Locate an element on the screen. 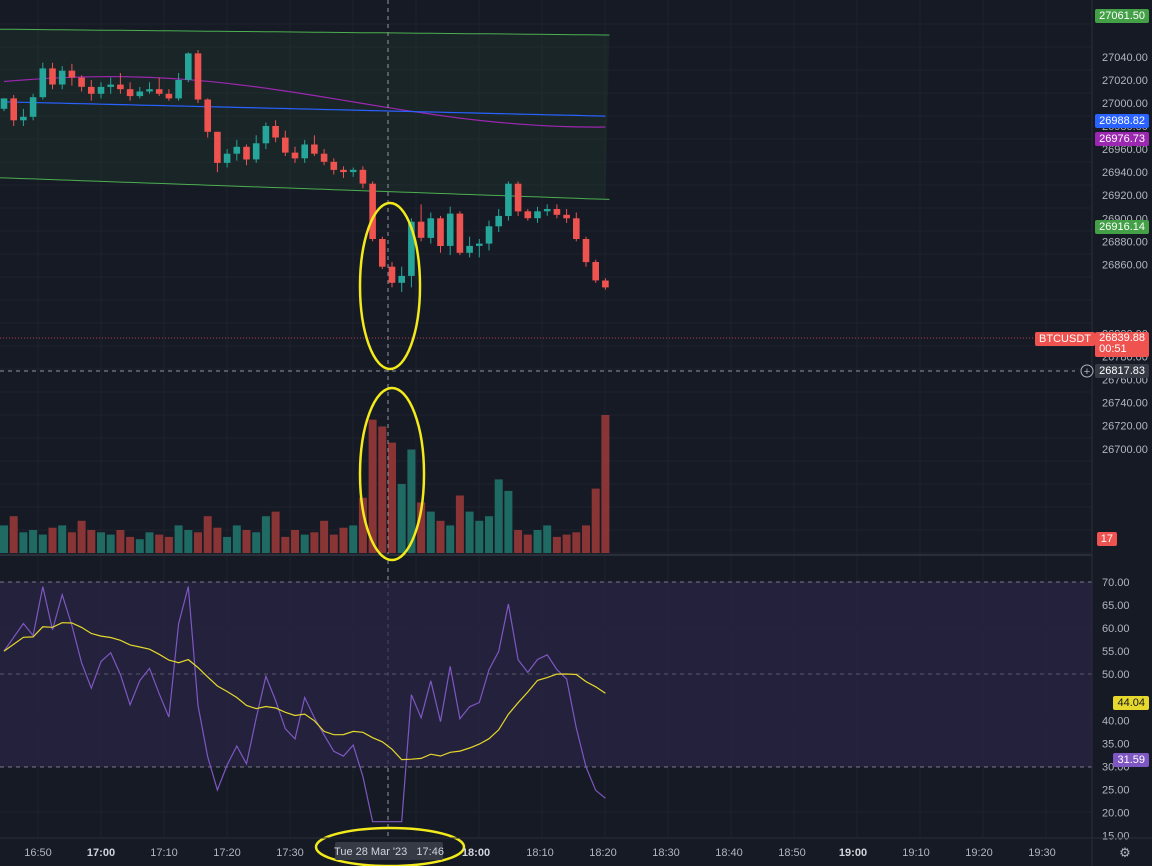 The width and height of the screenshot is (1152, 866). price-tick-label: 26740.00 is located at coordinates (1125, 404).